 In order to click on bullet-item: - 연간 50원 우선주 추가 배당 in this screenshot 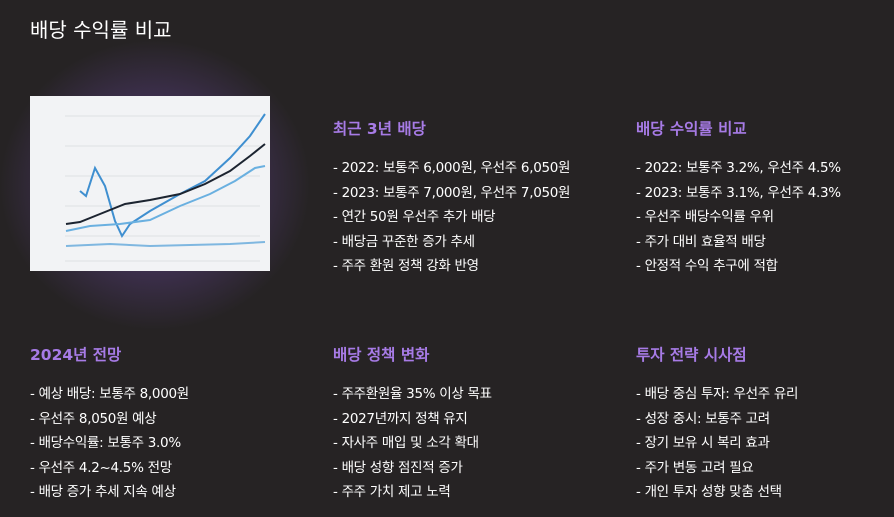, I will do `click(414, 217)`.